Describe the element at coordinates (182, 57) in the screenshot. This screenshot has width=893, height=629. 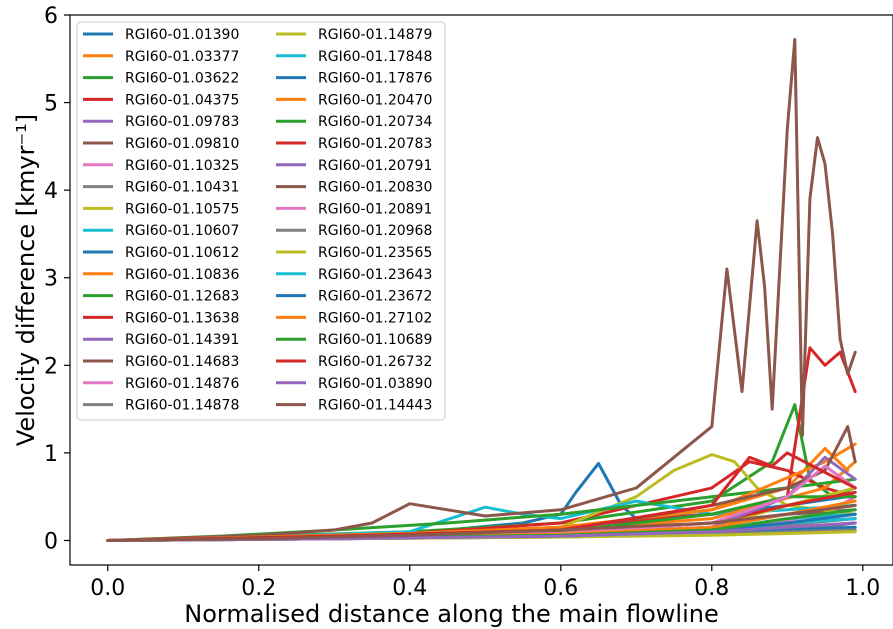
I see `legend-label: RGI60-01.03377` at that location.